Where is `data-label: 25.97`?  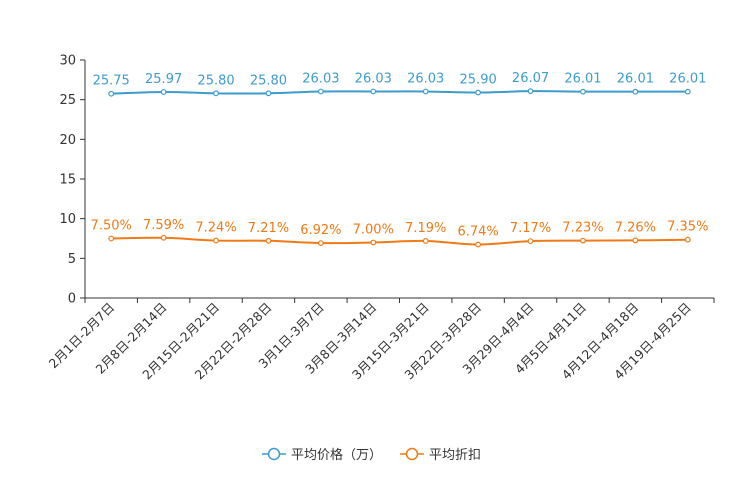
data-label: 25.97 is located at coordinates (163, 79).